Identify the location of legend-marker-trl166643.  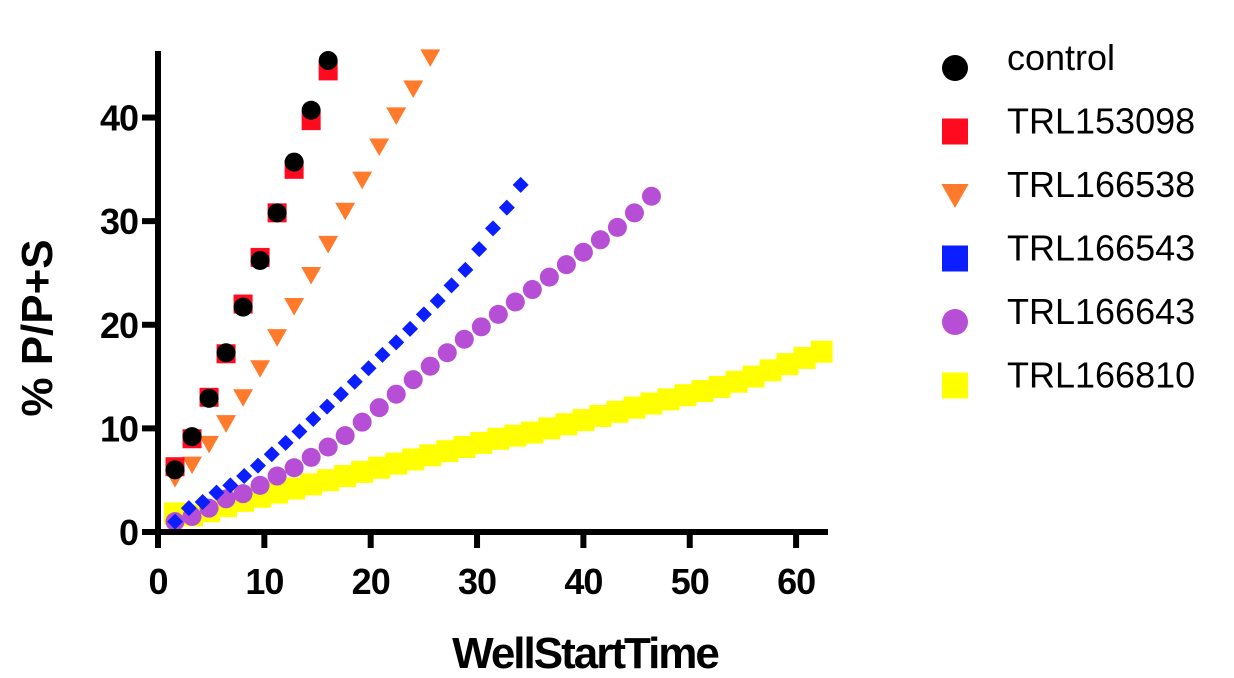
(955, 322).